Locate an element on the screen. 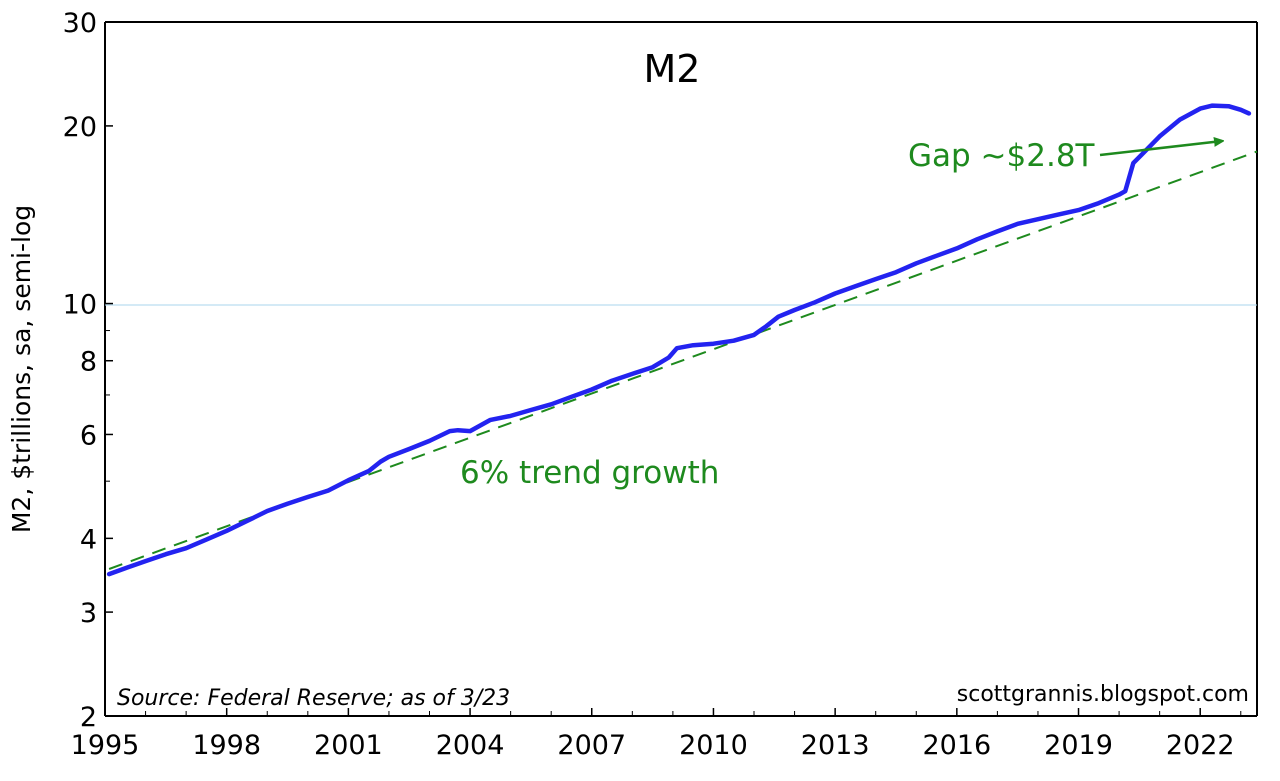 The width and height of the screenshot is (1280, 781). x-tick-label: 2019 is located at coordinates (1078, 745).